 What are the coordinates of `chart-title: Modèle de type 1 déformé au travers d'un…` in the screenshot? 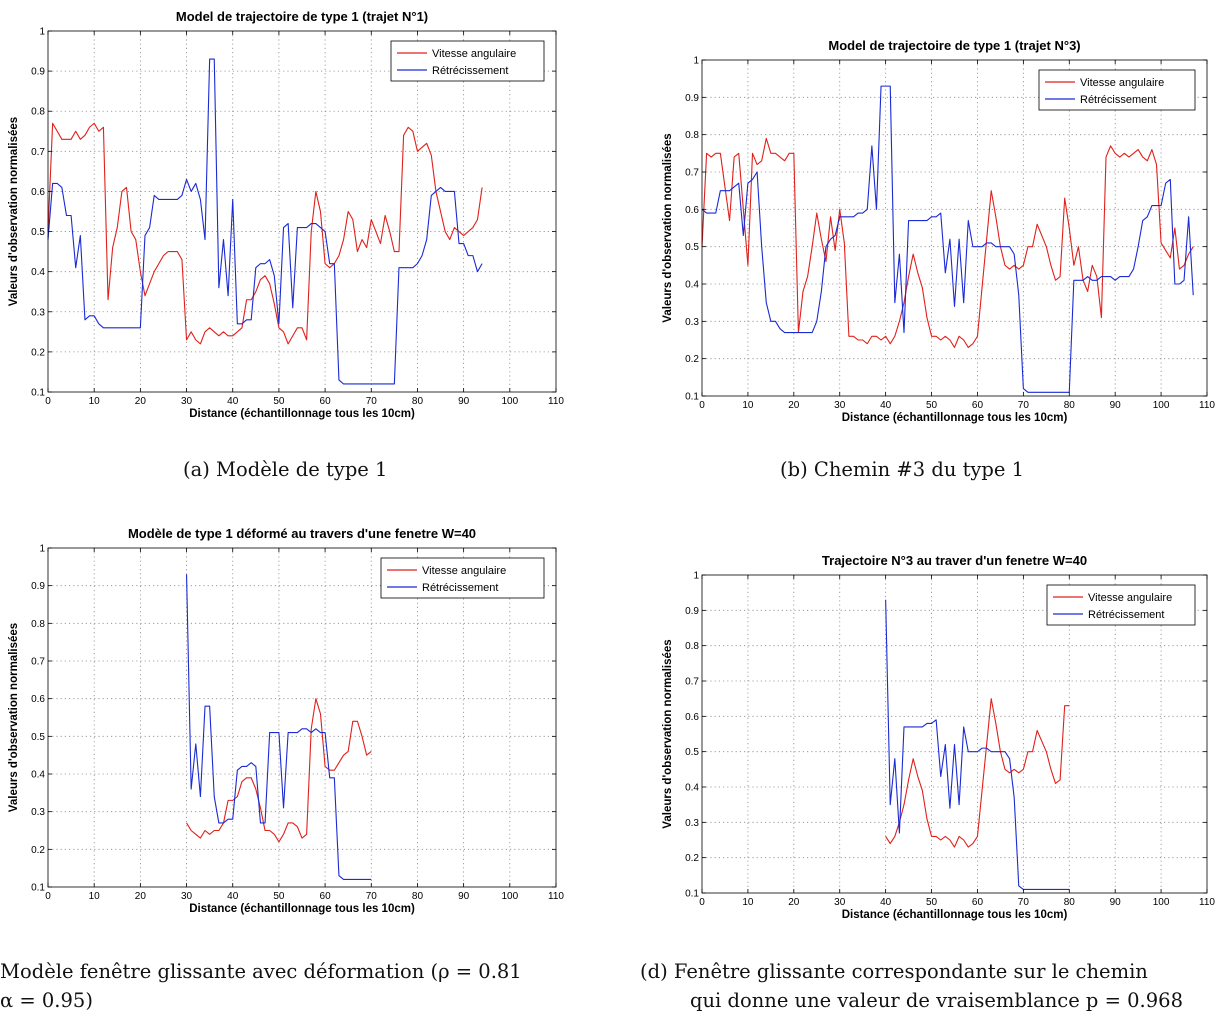 It's located at (302, 533).